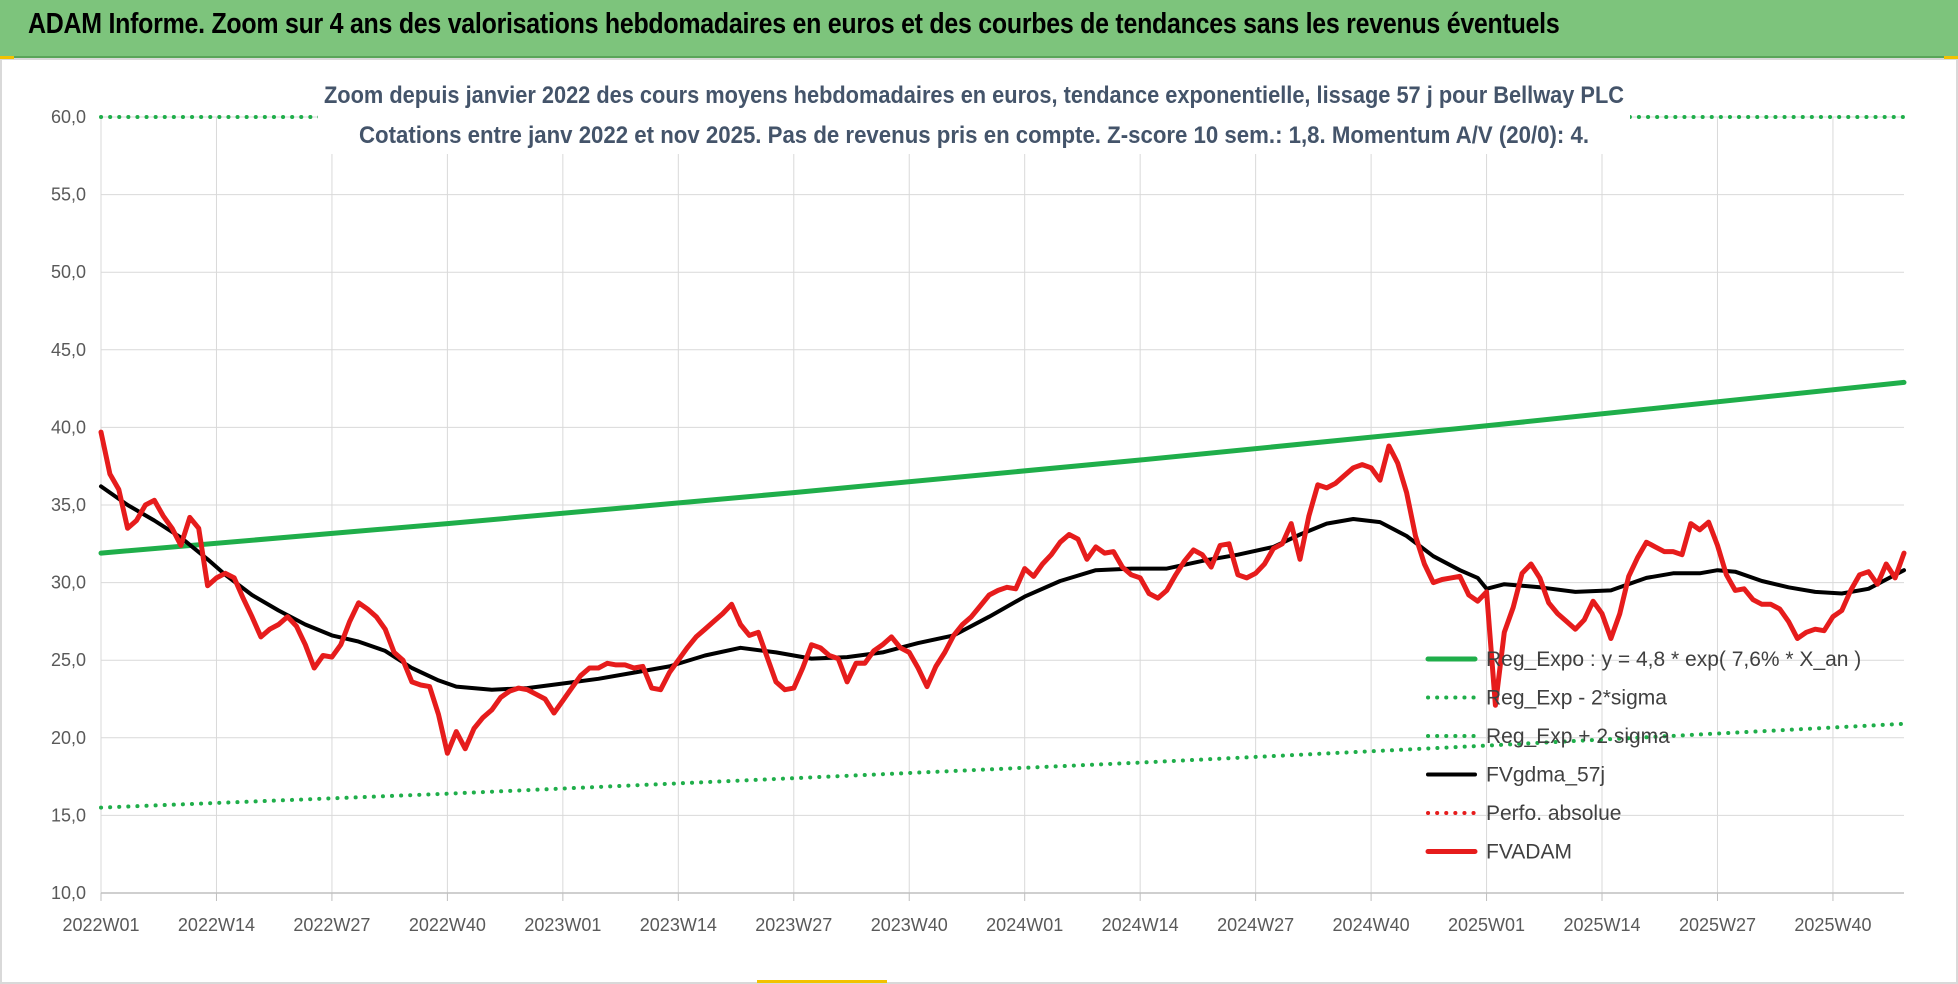  What do you see at coordinates (1024, 925) in the screenshot?
I see `x-tick-label: 2024W01` at bounding box center [1024, 925].